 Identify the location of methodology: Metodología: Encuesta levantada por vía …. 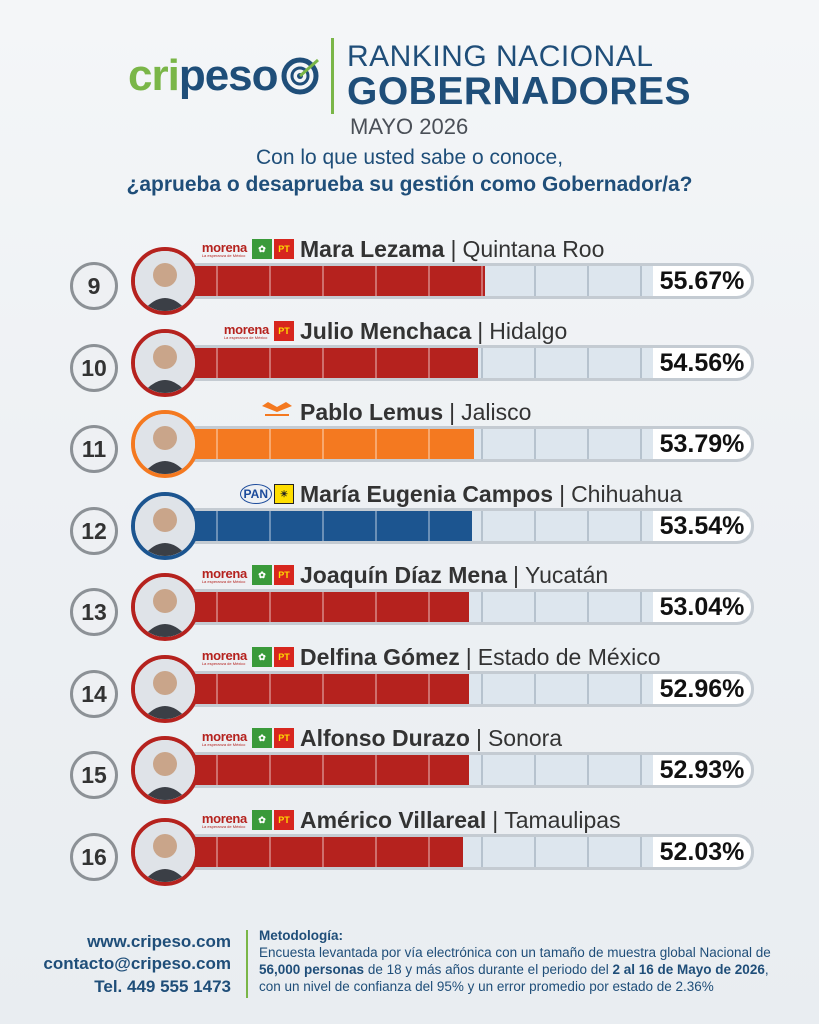
(529, 961).